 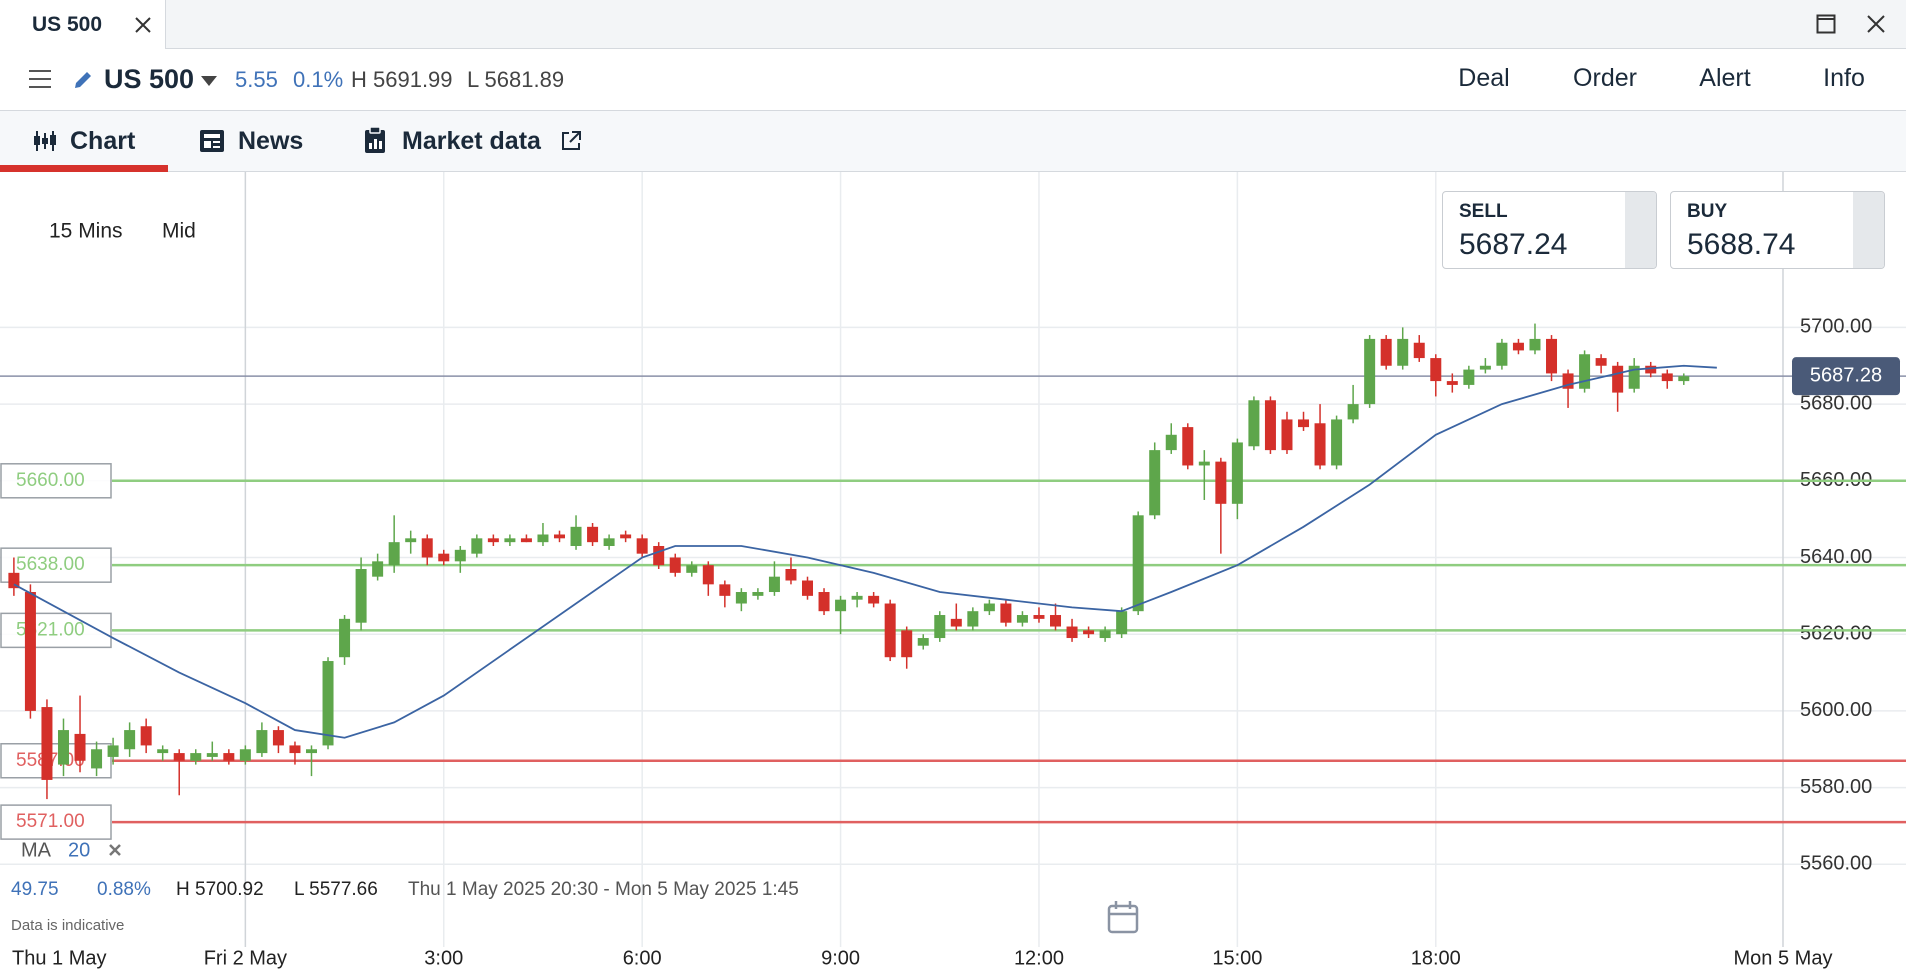 I want to click on sell-side, so click(x=1640, y=230).